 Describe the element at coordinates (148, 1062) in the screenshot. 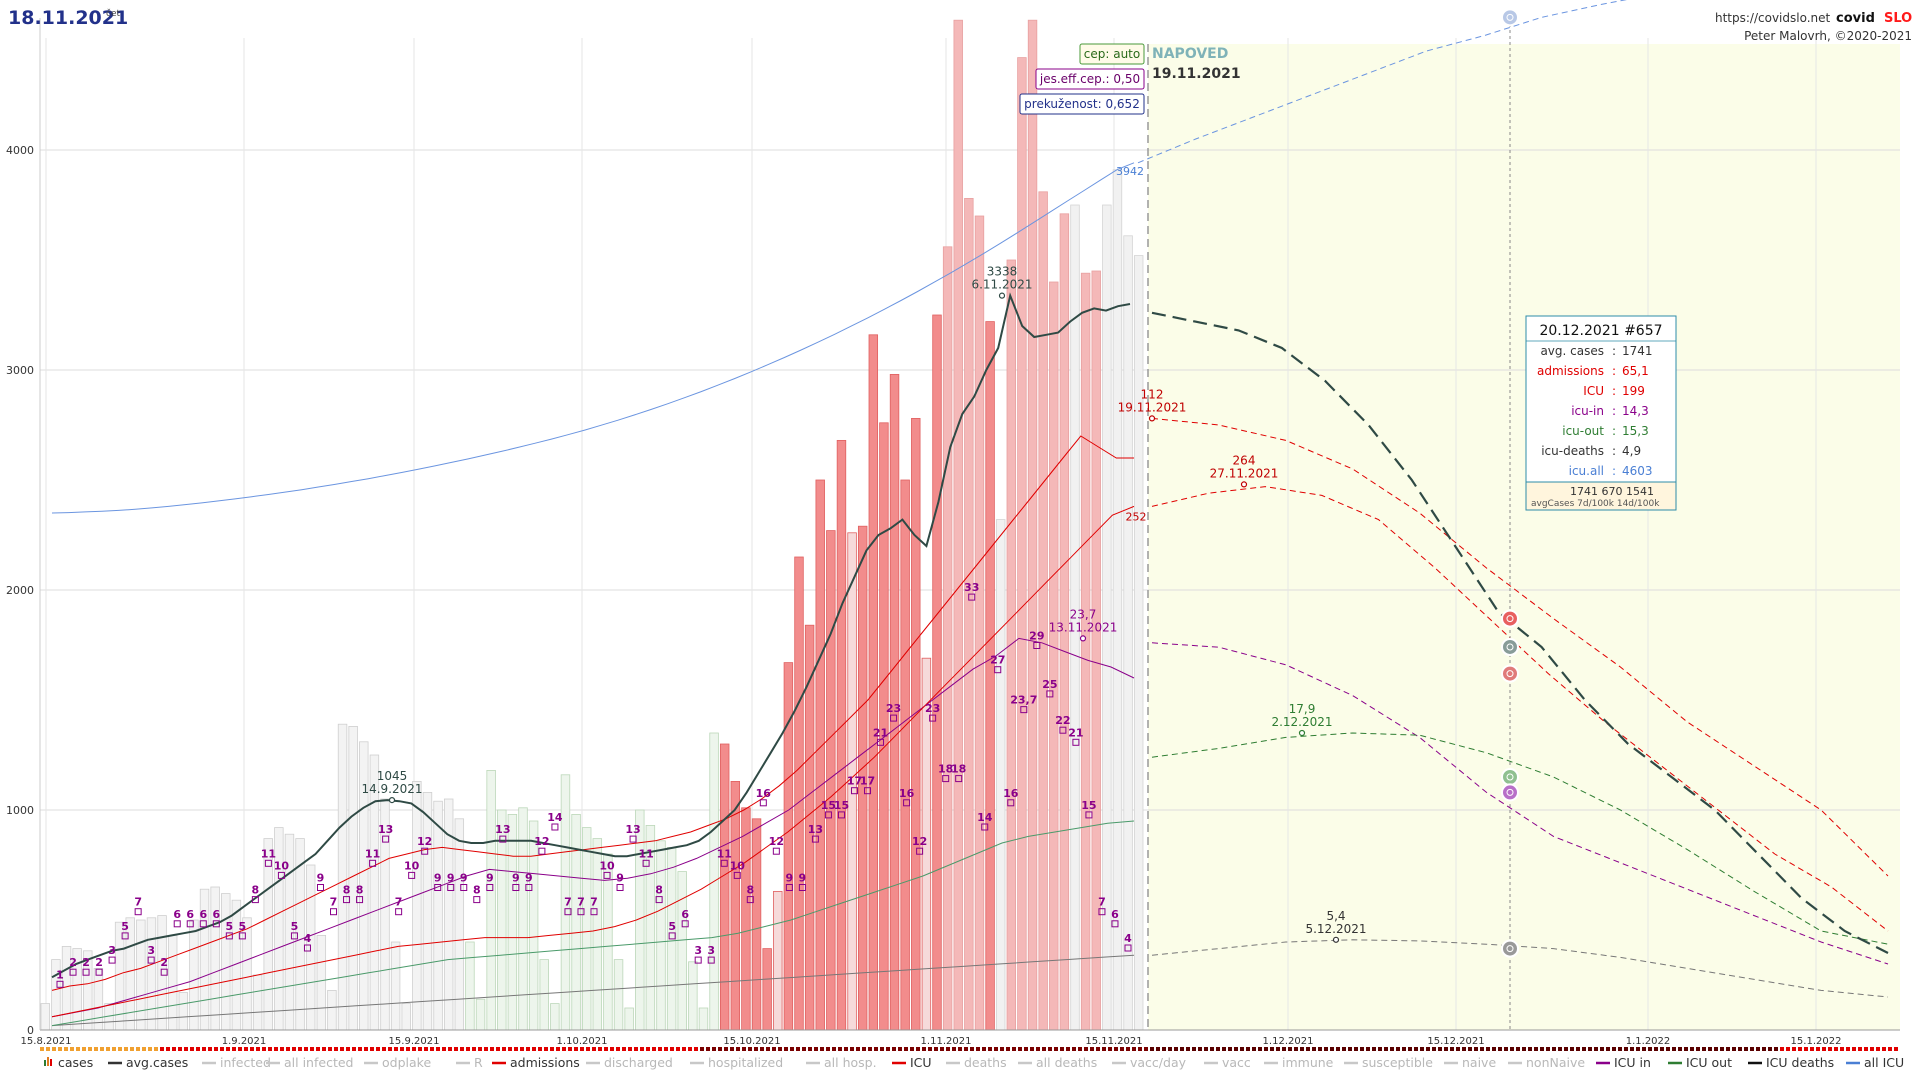

I see `legend-item: avg.cases` at that location.